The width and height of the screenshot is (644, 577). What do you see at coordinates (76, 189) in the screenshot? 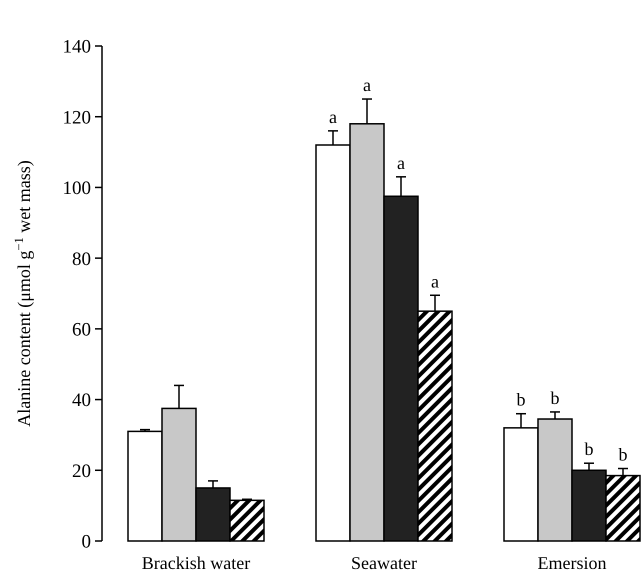
I see `y-tick-label: 100` at bounding box center [76, 189].